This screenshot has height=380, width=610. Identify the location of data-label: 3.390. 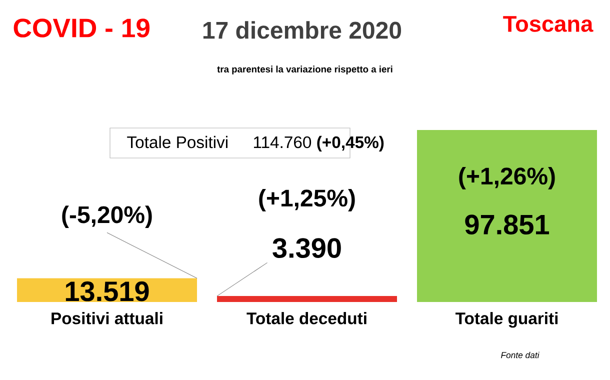
(306, 248).